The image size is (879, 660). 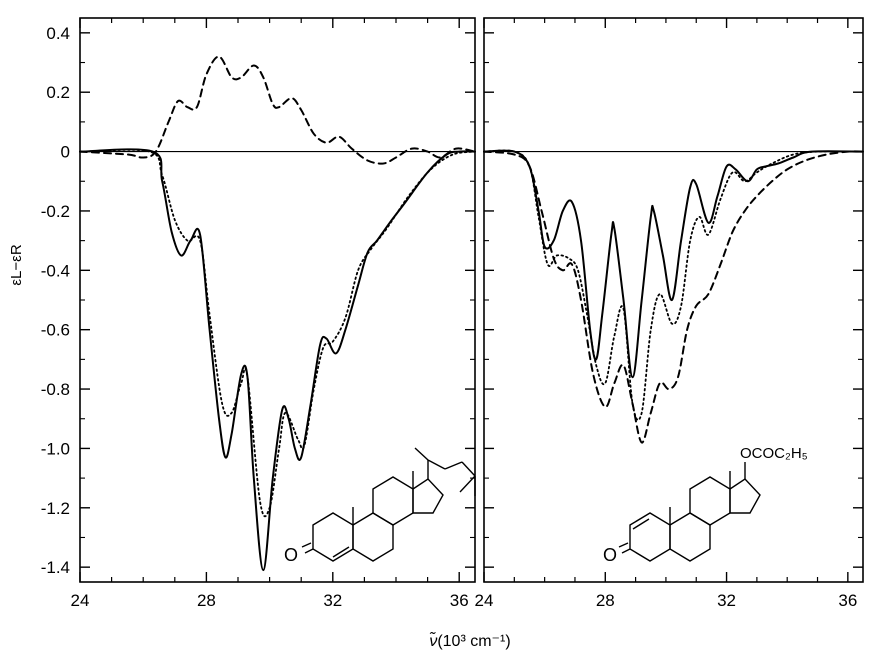 What do you see at coordinates (473, 641) in the screenshot?
I see `x-axis-label-units: (10³ cm⁻¹)` at bounding box center [473, 641].